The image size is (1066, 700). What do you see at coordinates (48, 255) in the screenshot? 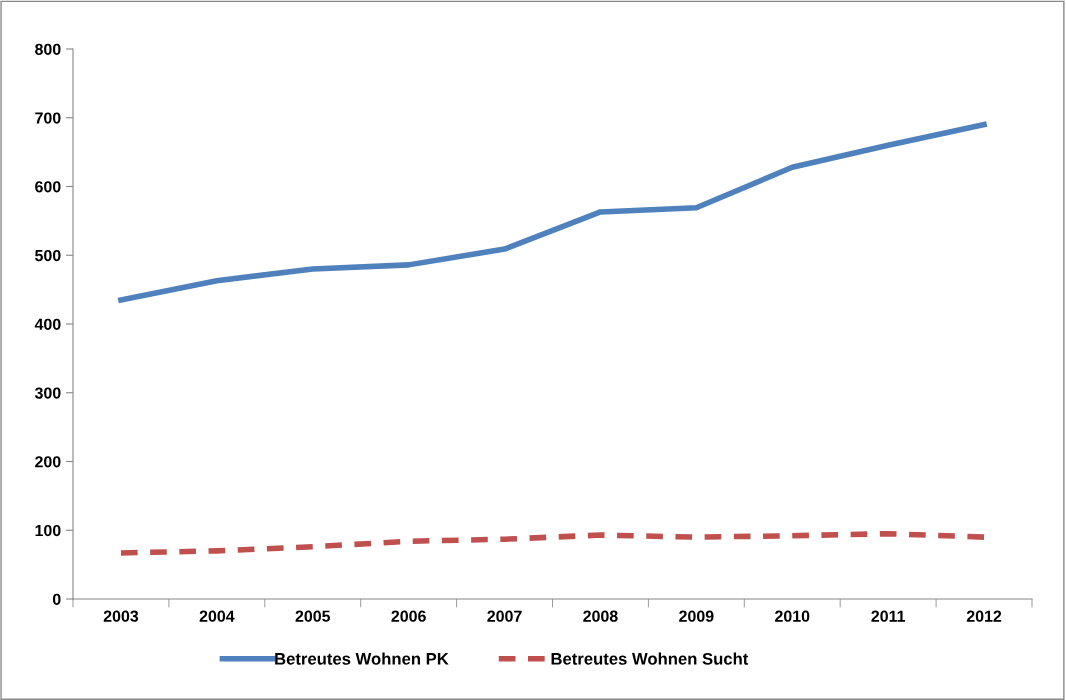
I see `y-tick-label: 500` at bounding box center [48, 255].